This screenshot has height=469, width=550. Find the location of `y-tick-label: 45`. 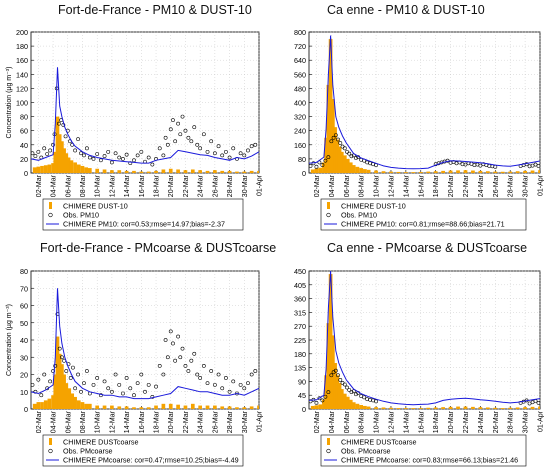

y-tick-label: 45 is located at coordinates (302, 395).